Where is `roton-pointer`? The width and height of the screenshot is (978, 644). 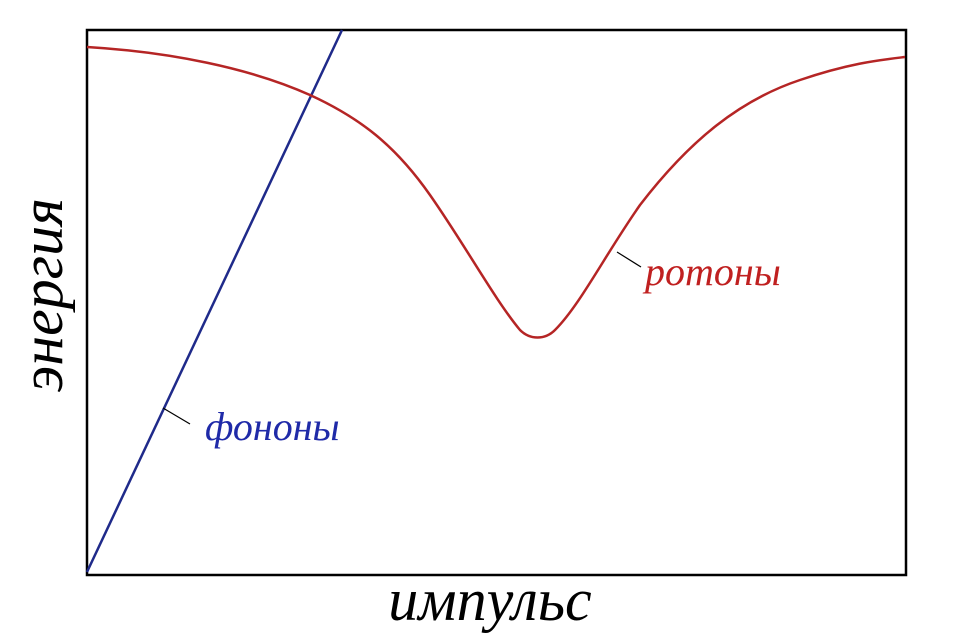 roton-pointer is located at coordinates (629, 259).